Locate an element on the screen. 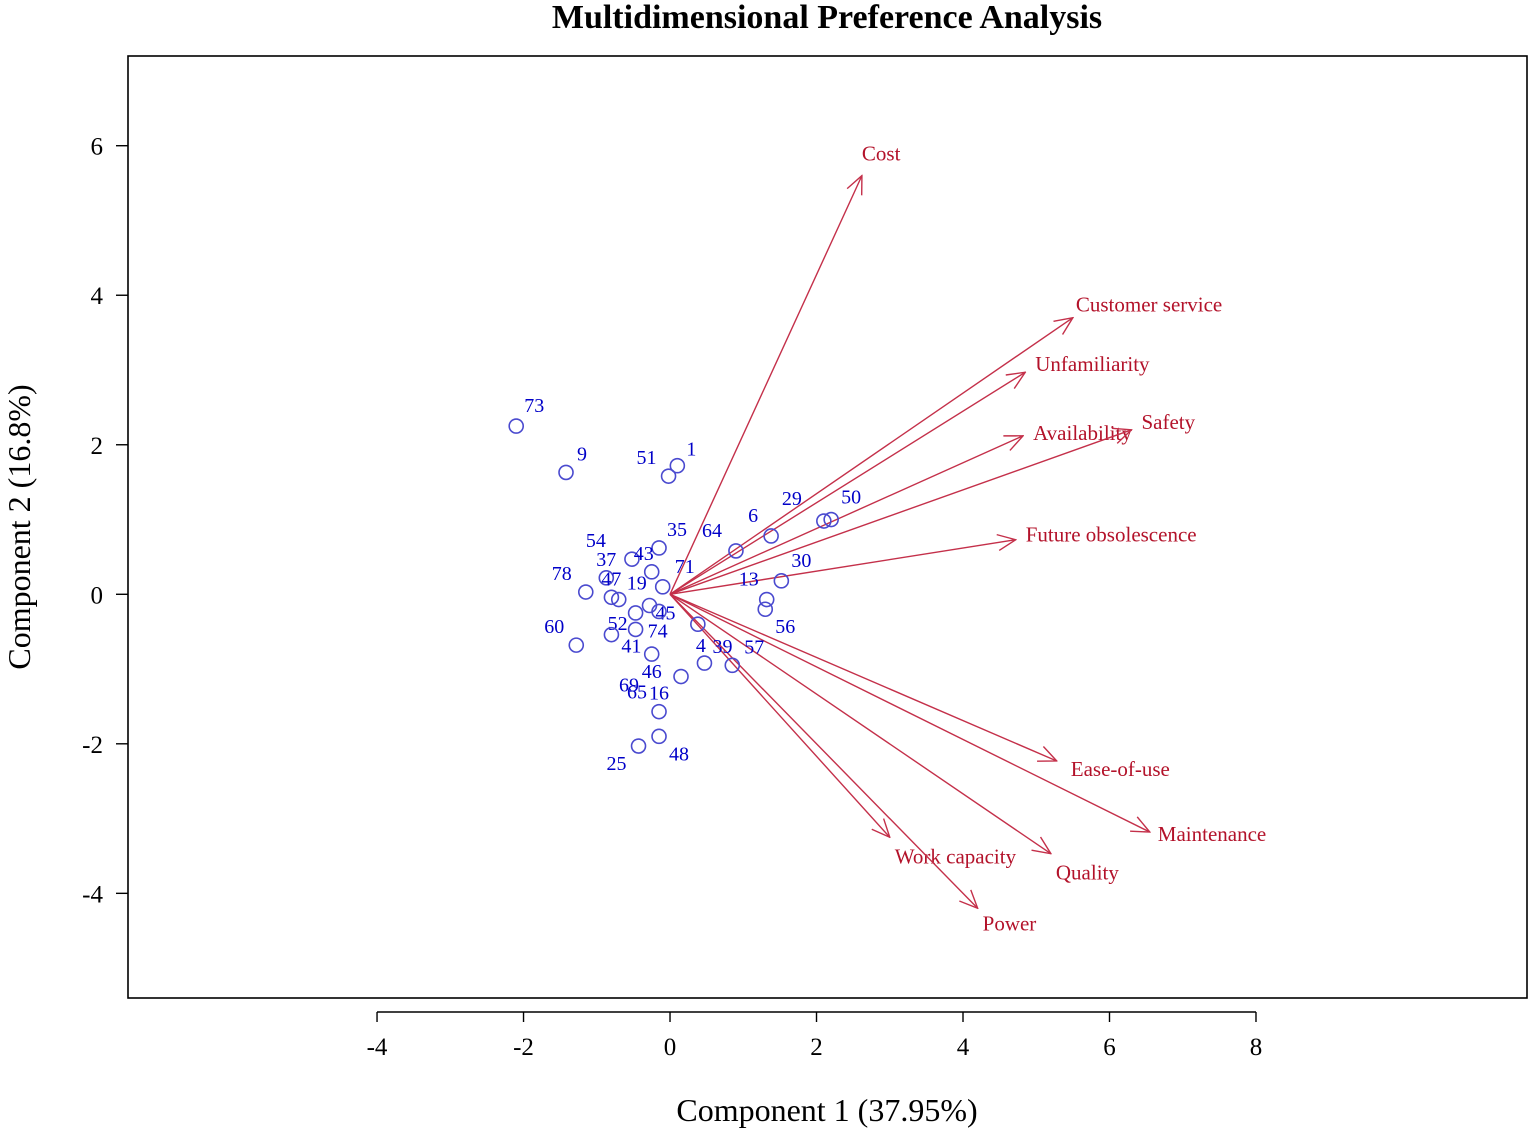 The image size is (1535, 1133). vector-ease-of-use is located at coordinates (863, 677).